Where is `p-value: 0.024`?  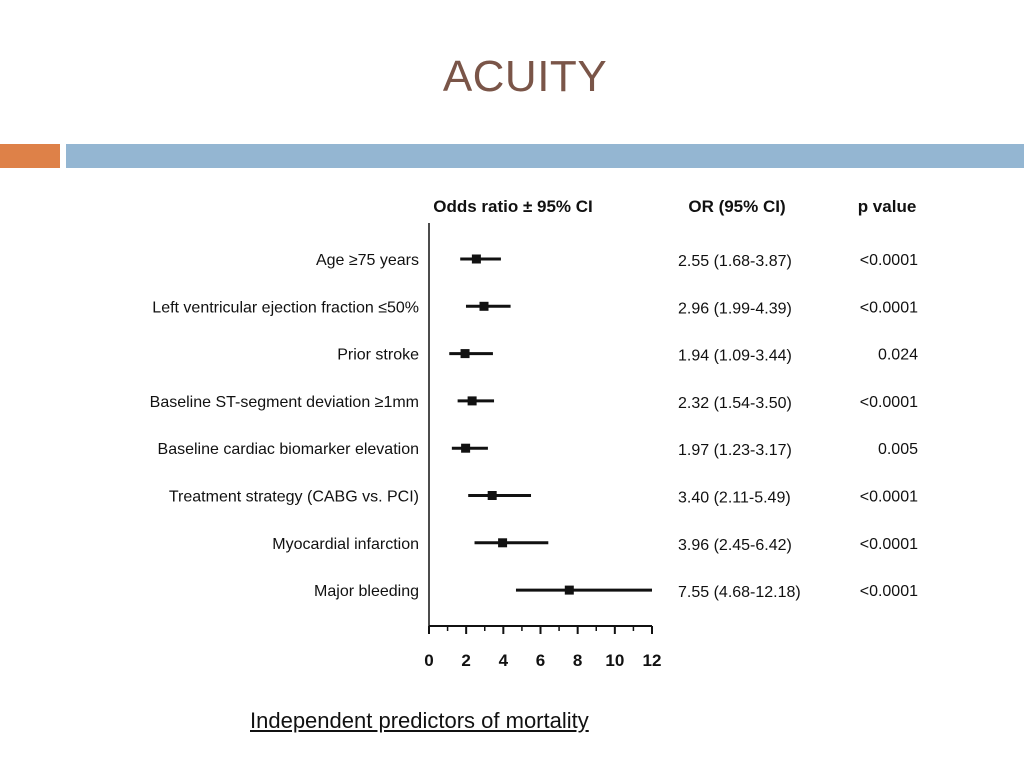
p-value: 0.024 is located at coordinates (898, 355).